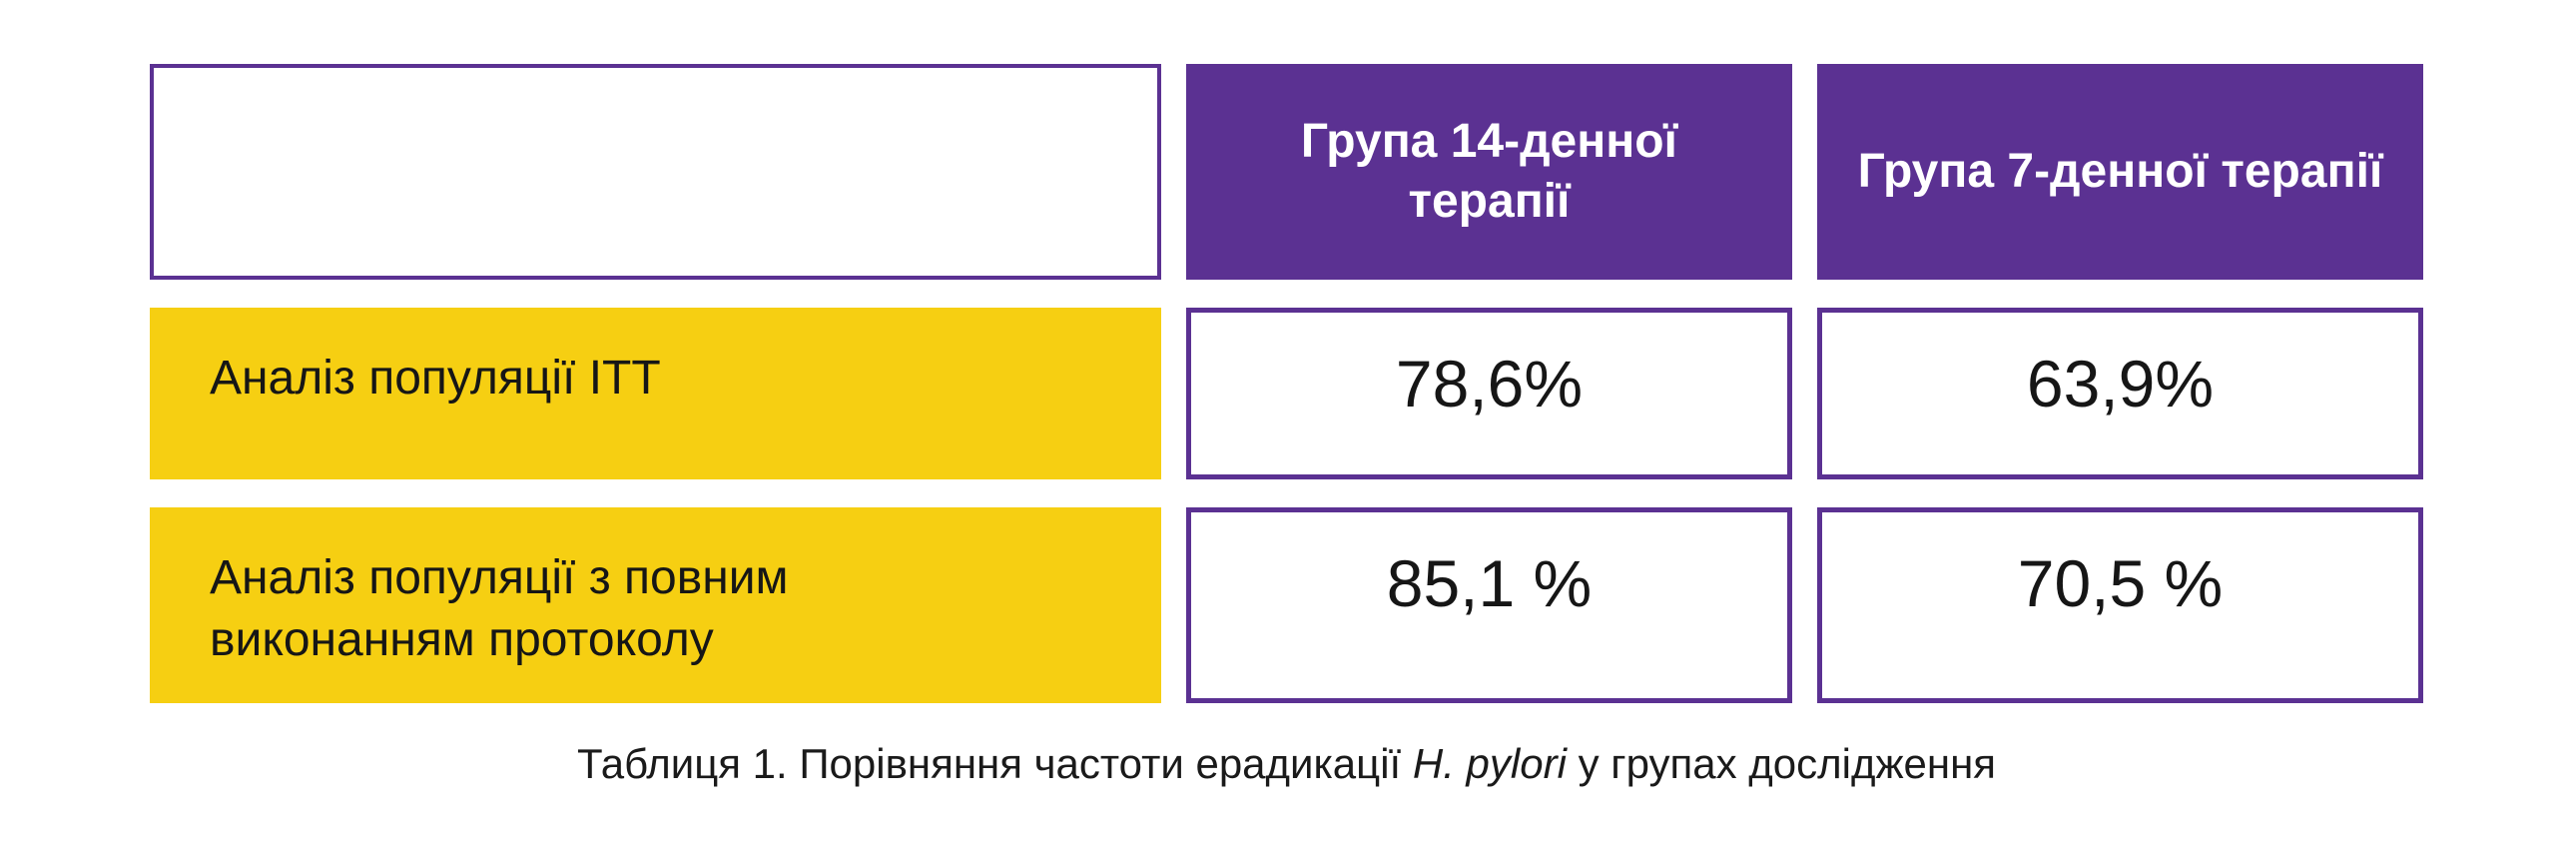  What do you see at coordinates (1489, 583) in the screenshot?
I see `value-text: 85,1 %` at bounding box center [1489, 583].